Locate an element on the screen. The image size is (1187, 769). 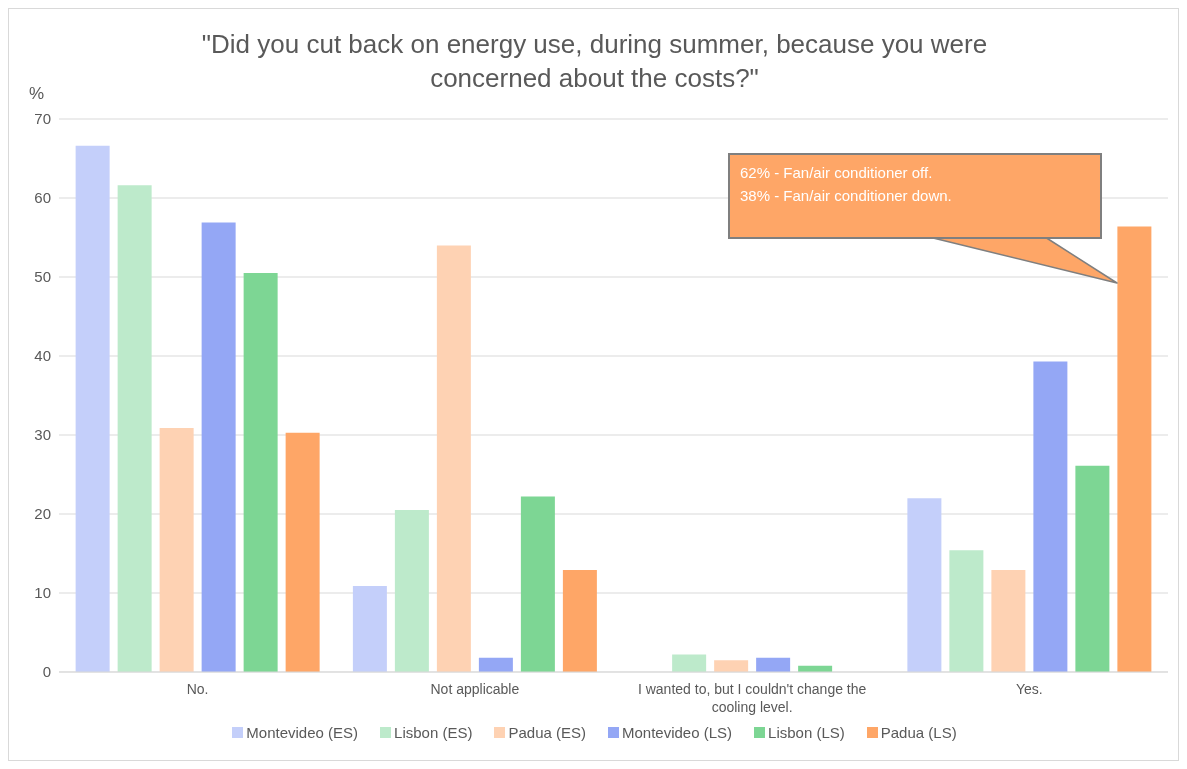
legend-label: Montevideo (LS) is located at coordinates (677, 732).